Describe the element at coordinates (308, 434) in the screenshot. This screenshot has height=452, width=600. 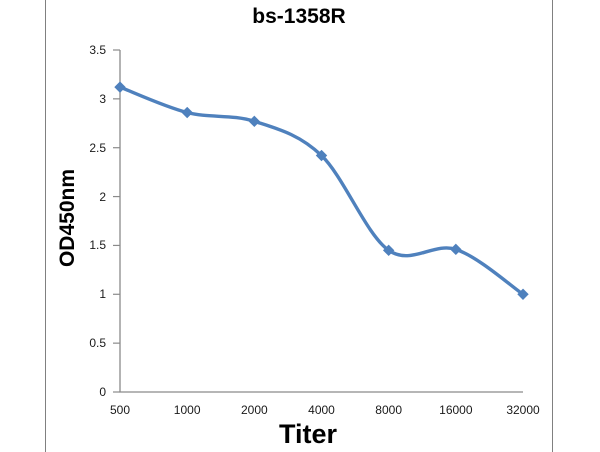
I see `x-axis-title: Titer` at that location.